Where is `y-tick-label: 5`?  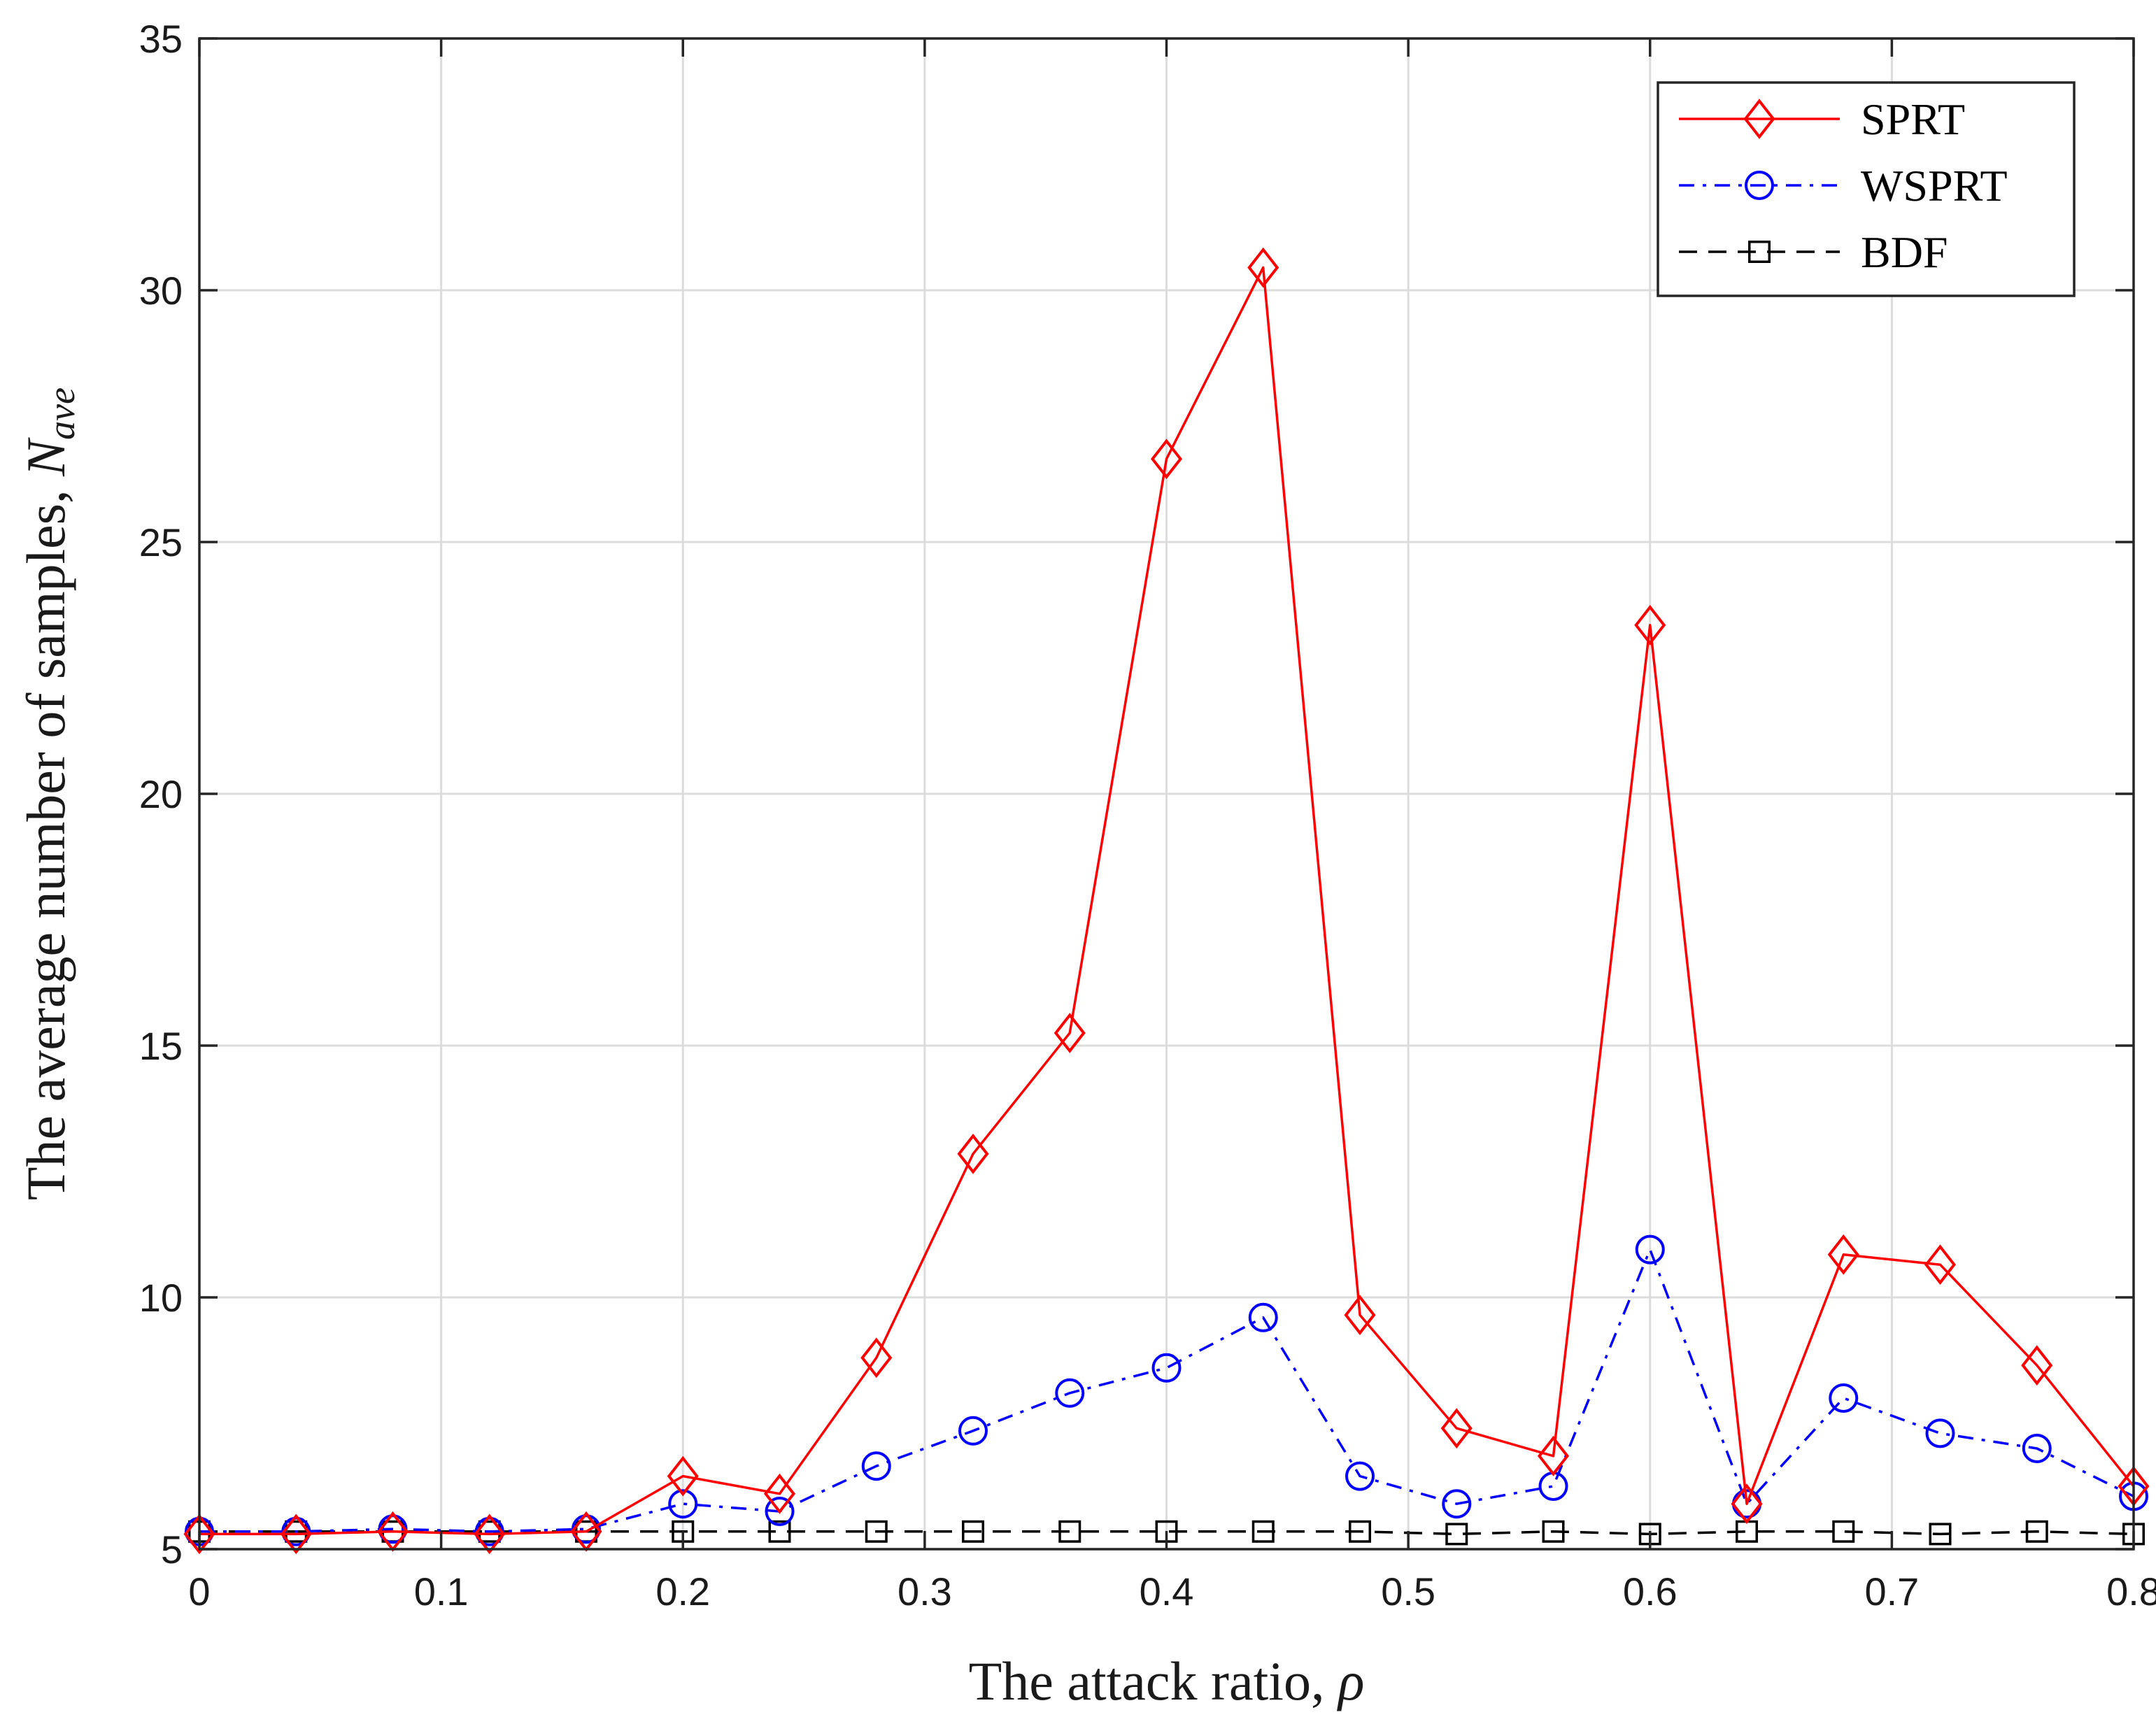
y-tick-label: 5 is located at coordinates (172, 1549).